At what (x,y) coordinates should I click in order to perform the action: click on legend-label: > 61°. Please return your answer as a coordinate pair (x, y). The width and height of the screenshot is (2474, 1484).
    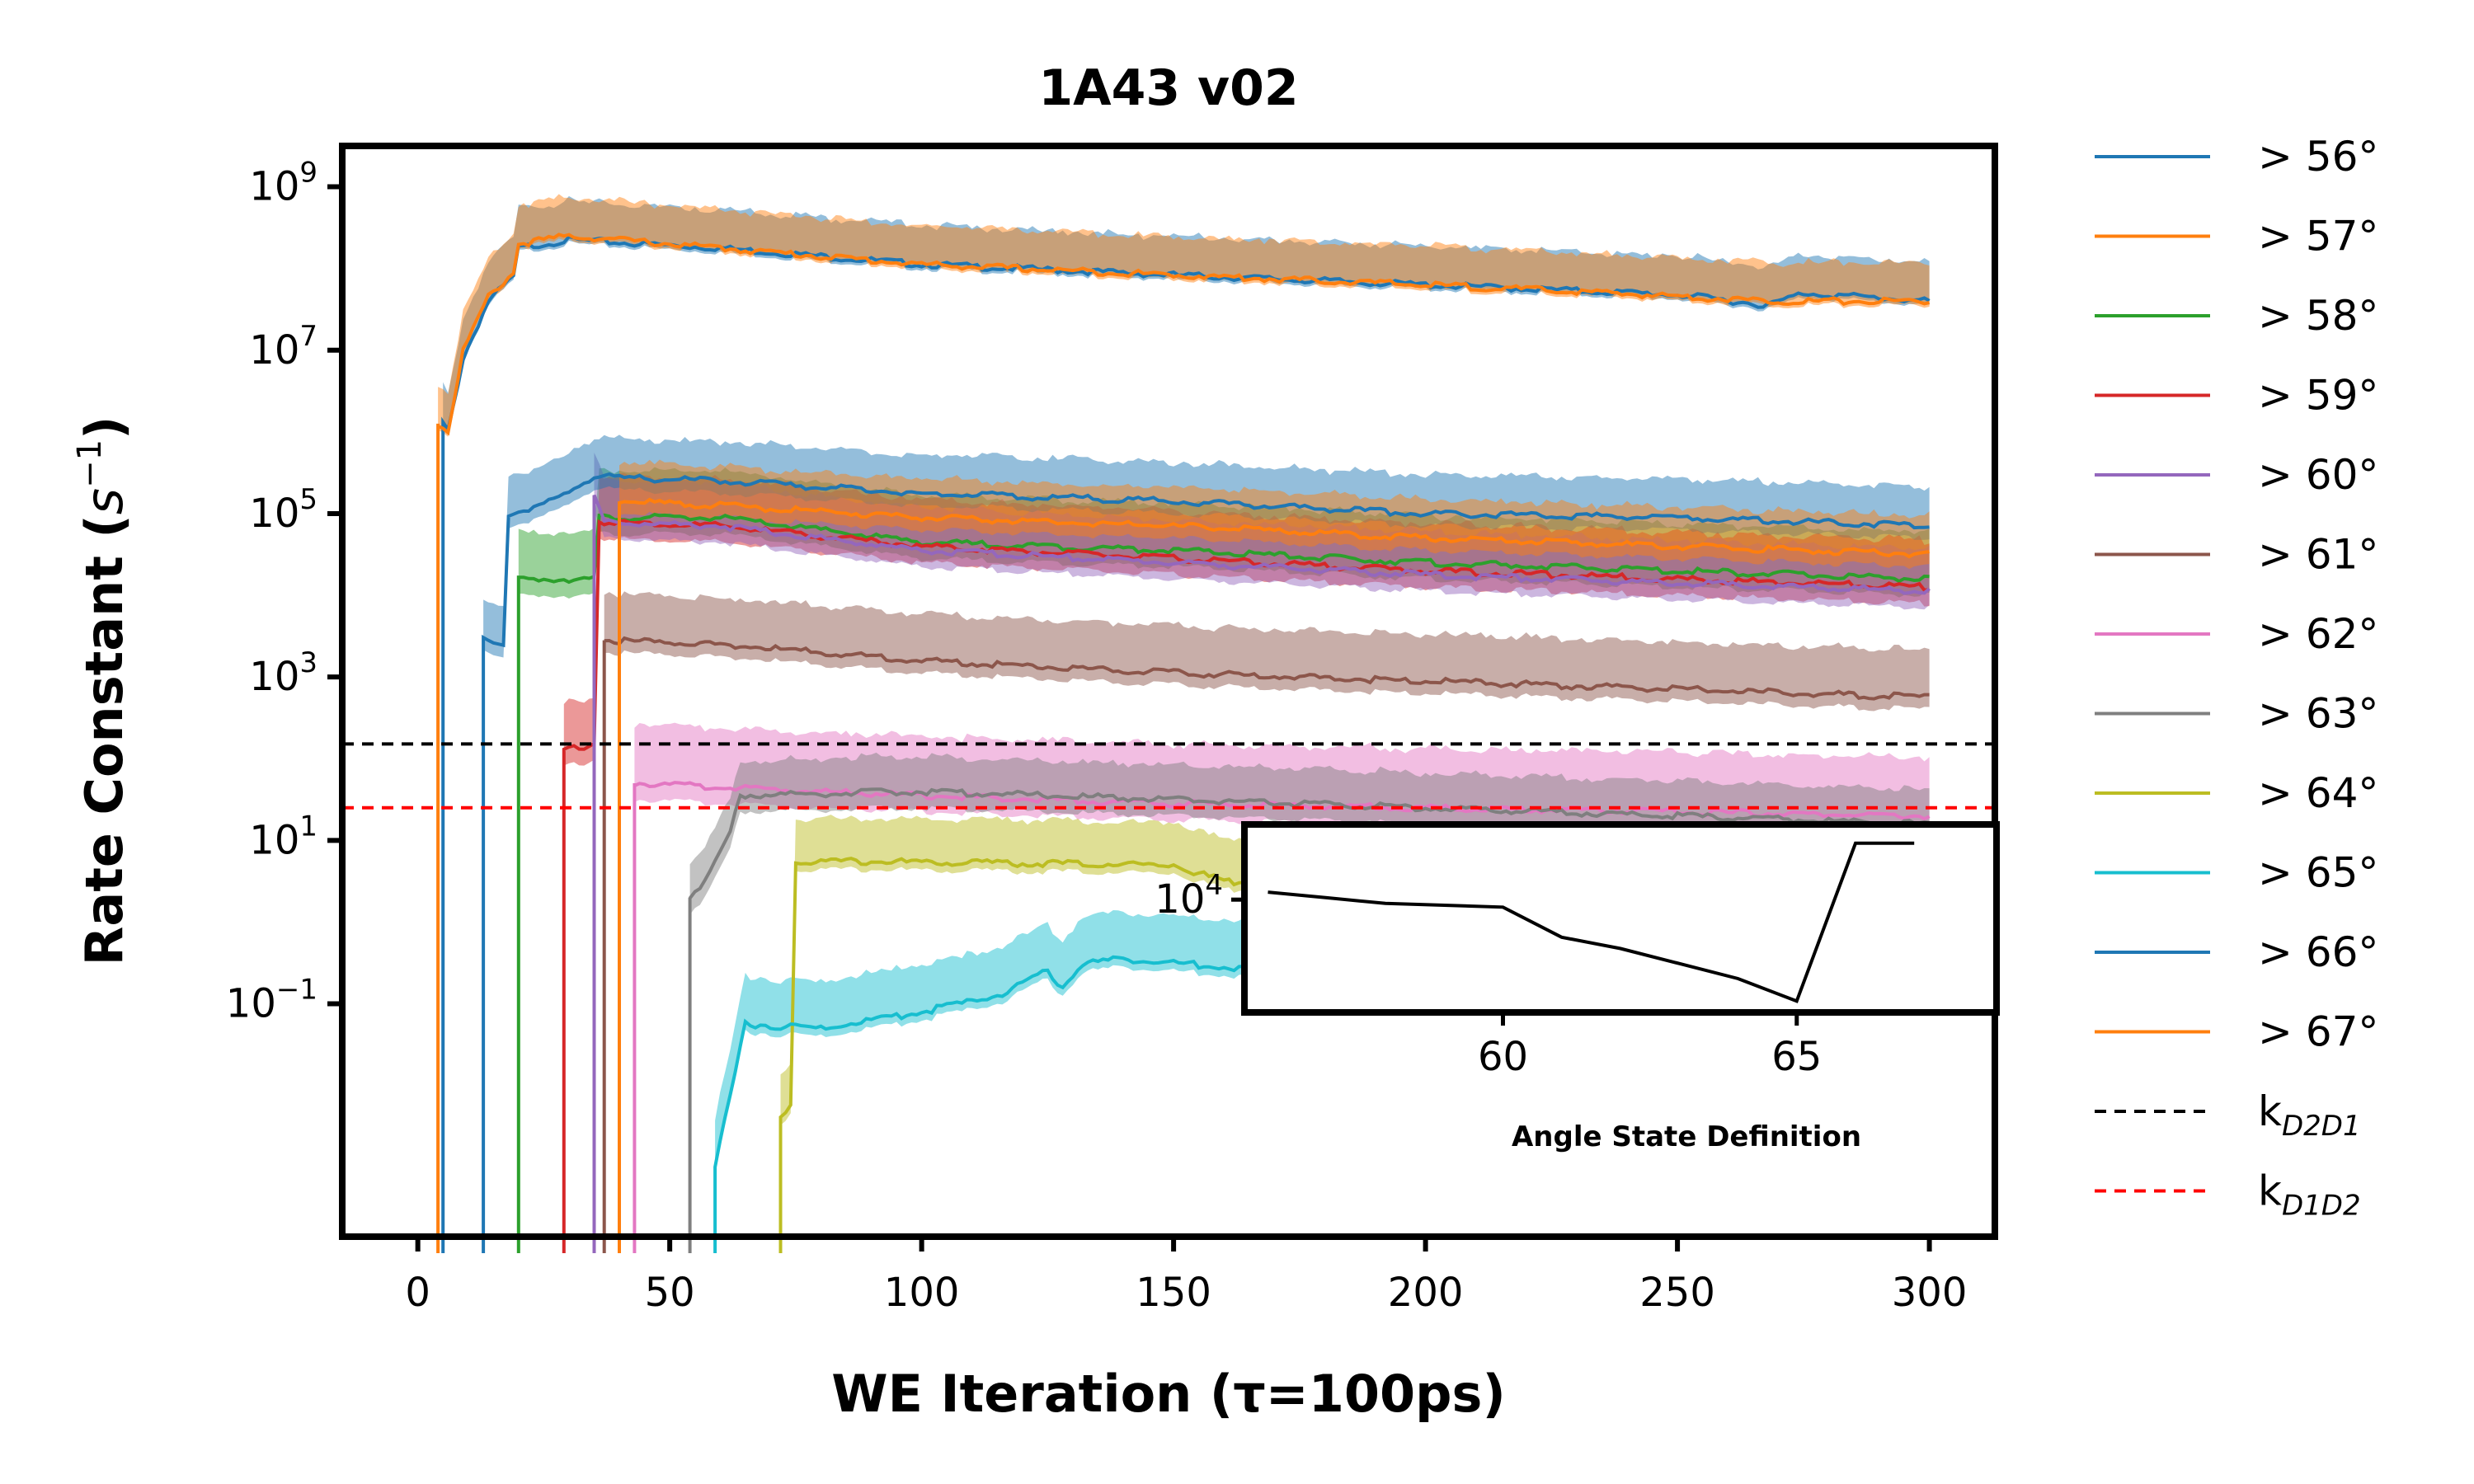
    Looking at the image, I should click on (2318, 555).